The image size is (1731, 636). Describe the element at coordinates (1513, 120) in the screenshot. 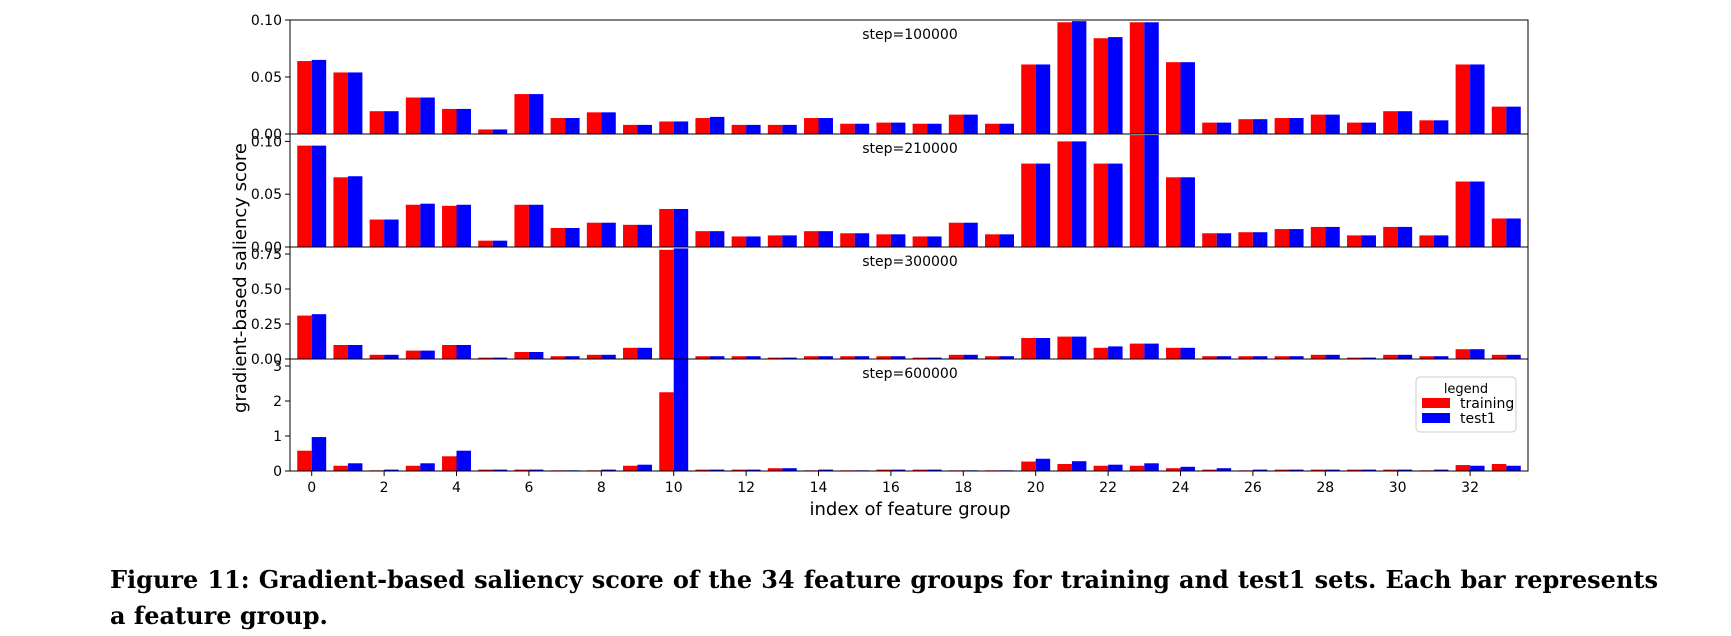

I see `bar-test1-panel0-g33` at that location.